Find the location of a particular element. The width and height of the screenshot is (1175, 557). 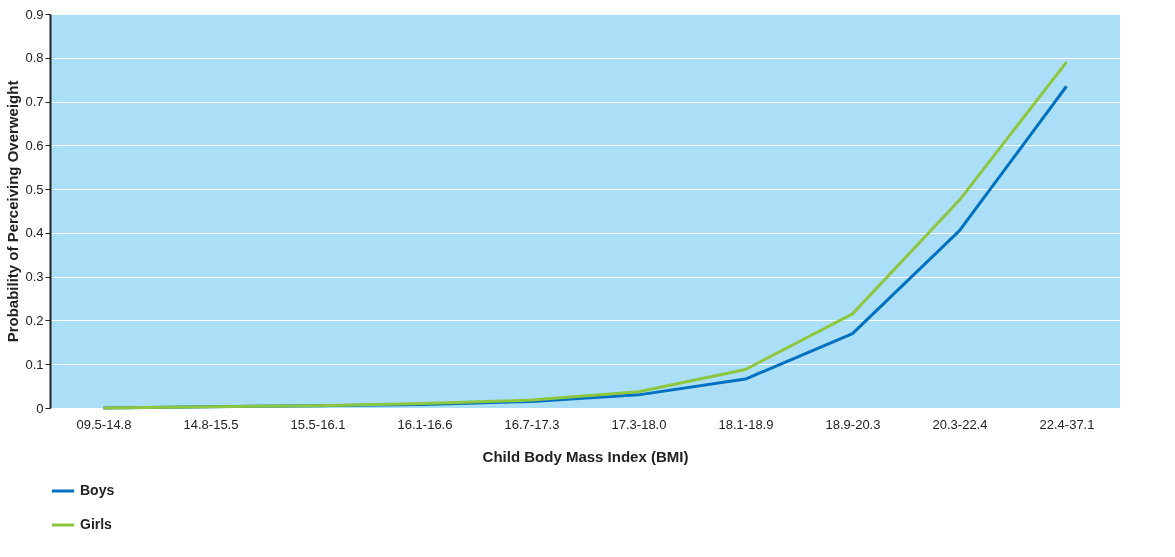

x-tick-label: 15.5-16.1 is located at coordinates (318, 424).